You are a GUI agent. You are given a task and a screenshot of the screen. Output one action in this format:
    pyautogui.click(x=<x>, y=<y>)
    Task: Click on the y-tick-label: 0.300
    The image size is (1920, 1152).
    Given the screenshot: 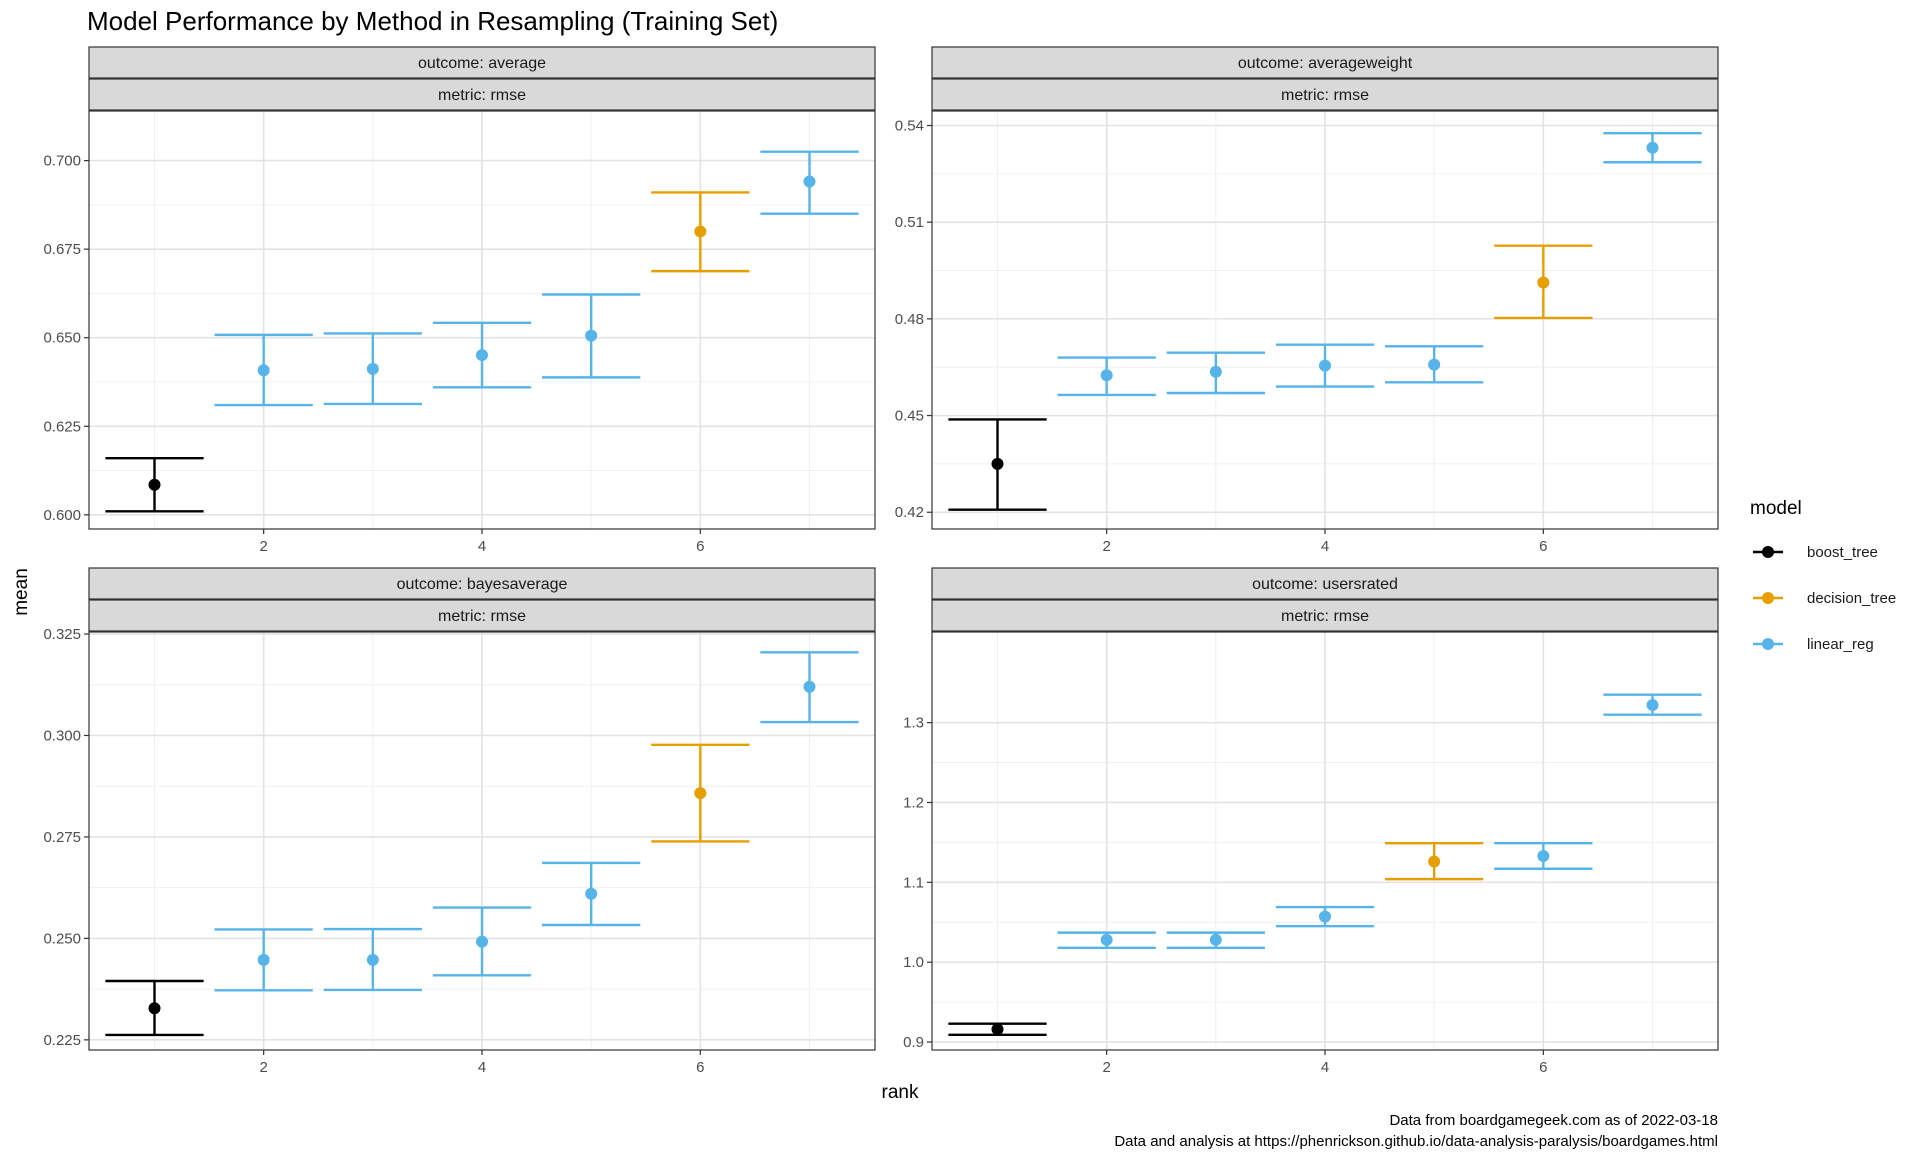 What is the action you would take?
    pyautogui.click(x=62, y=735)
    